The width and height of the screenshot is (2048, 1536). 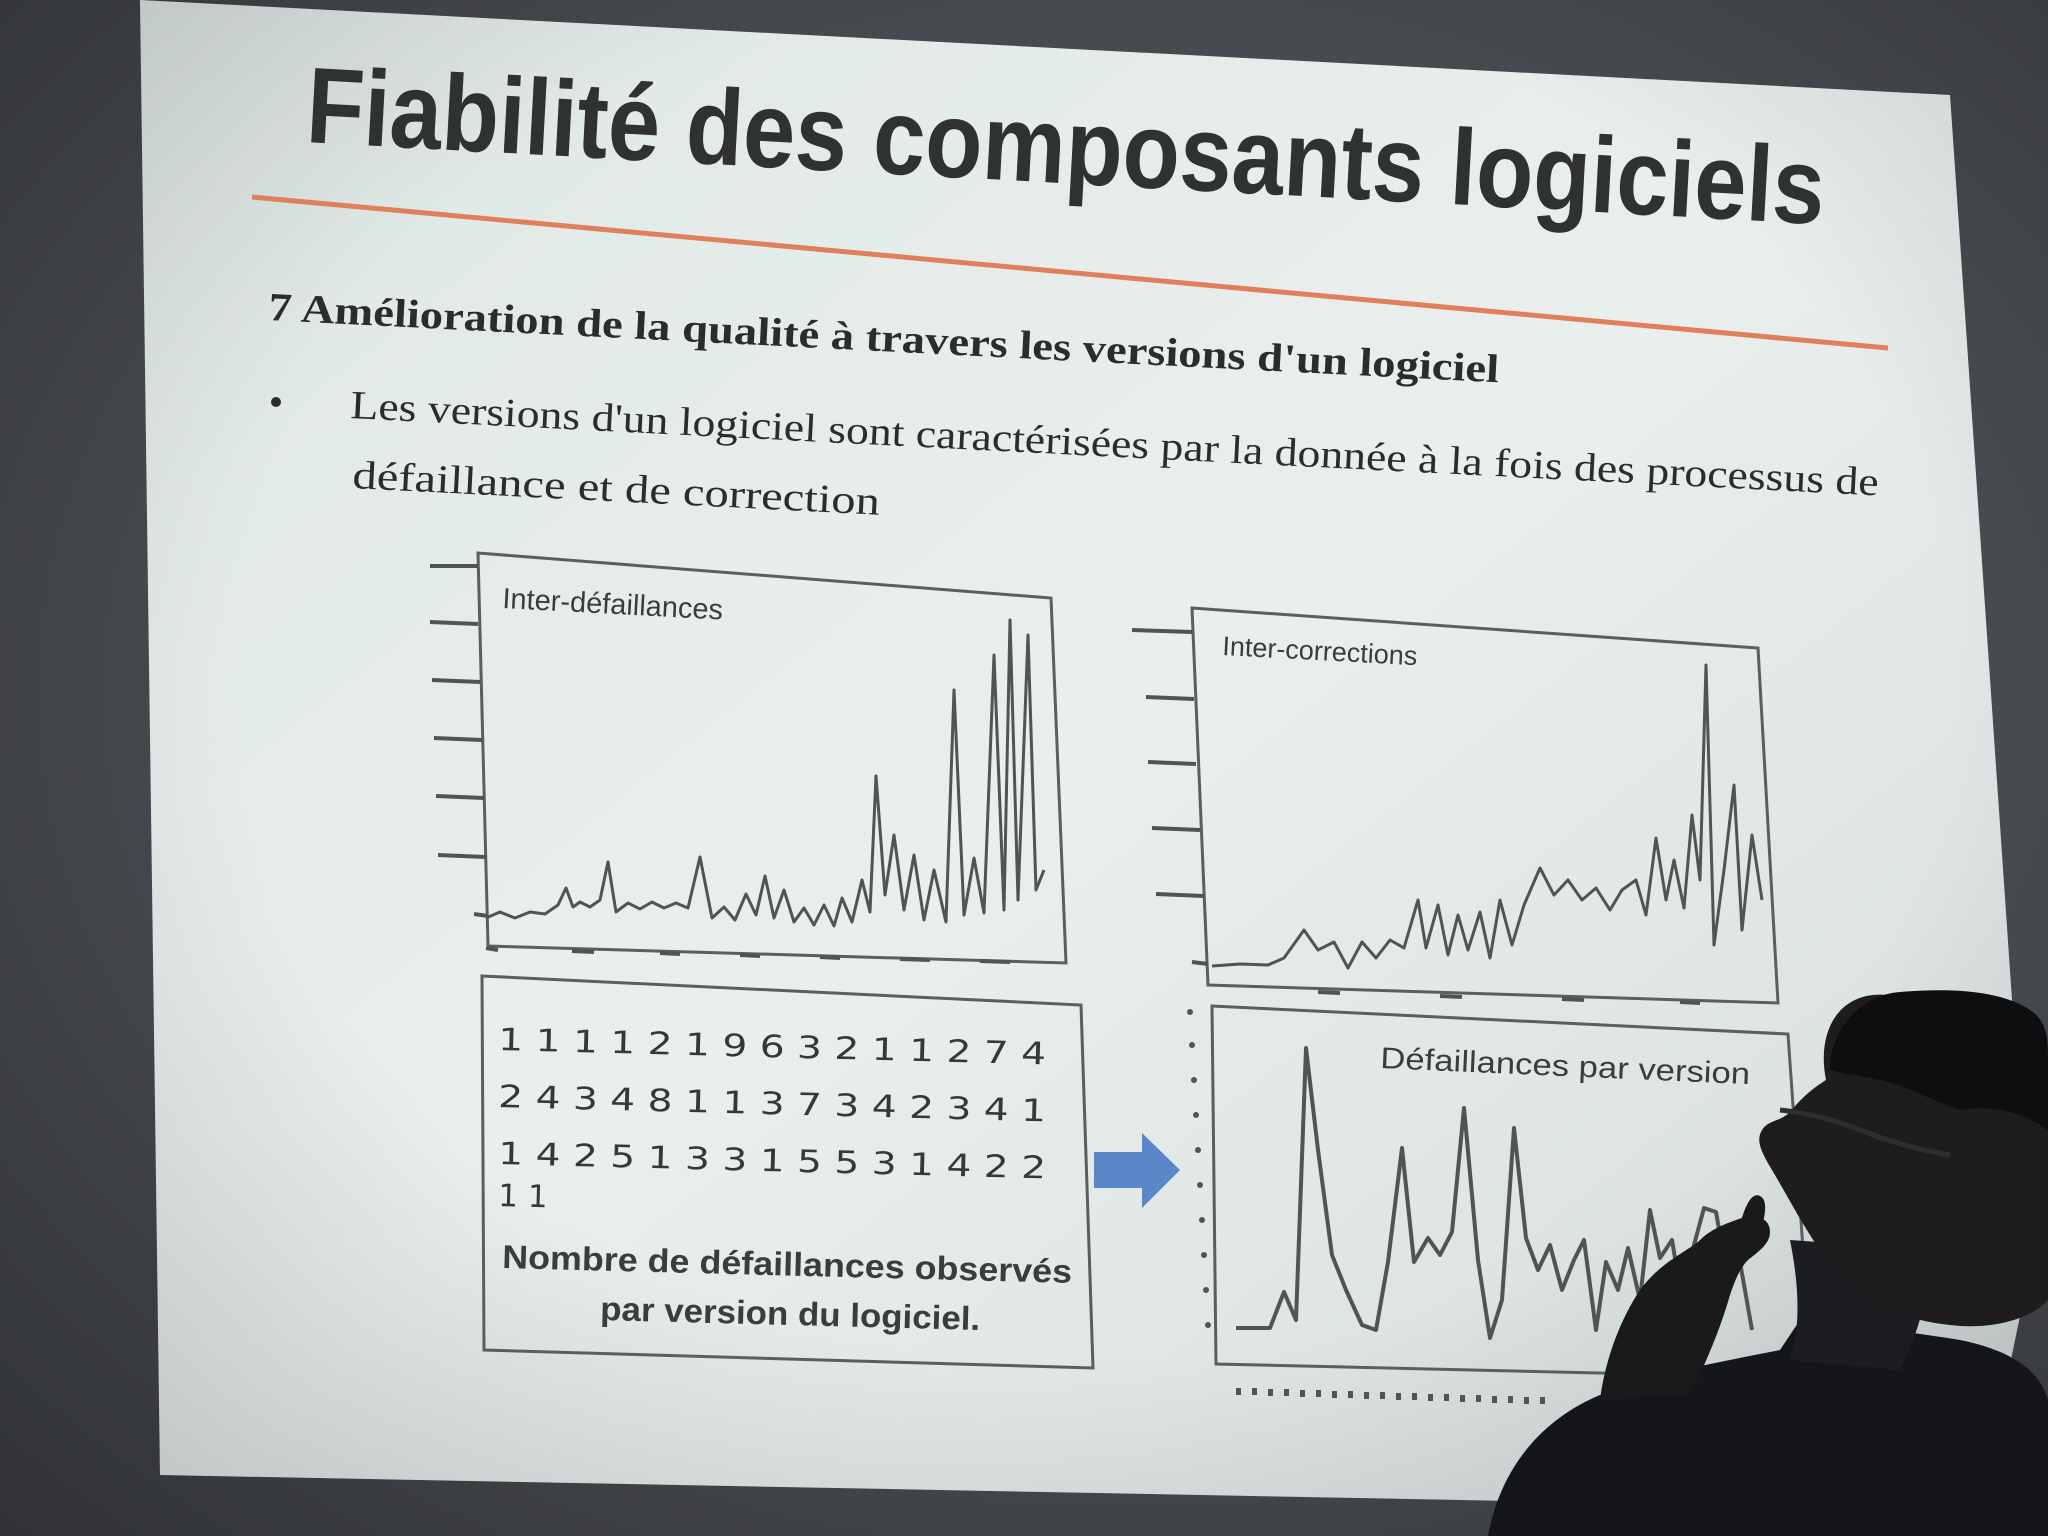 What do you see at coordinates (1685, 1308) in the screenshot?
I see `person-hand` at bounding box center [1685, 1308].